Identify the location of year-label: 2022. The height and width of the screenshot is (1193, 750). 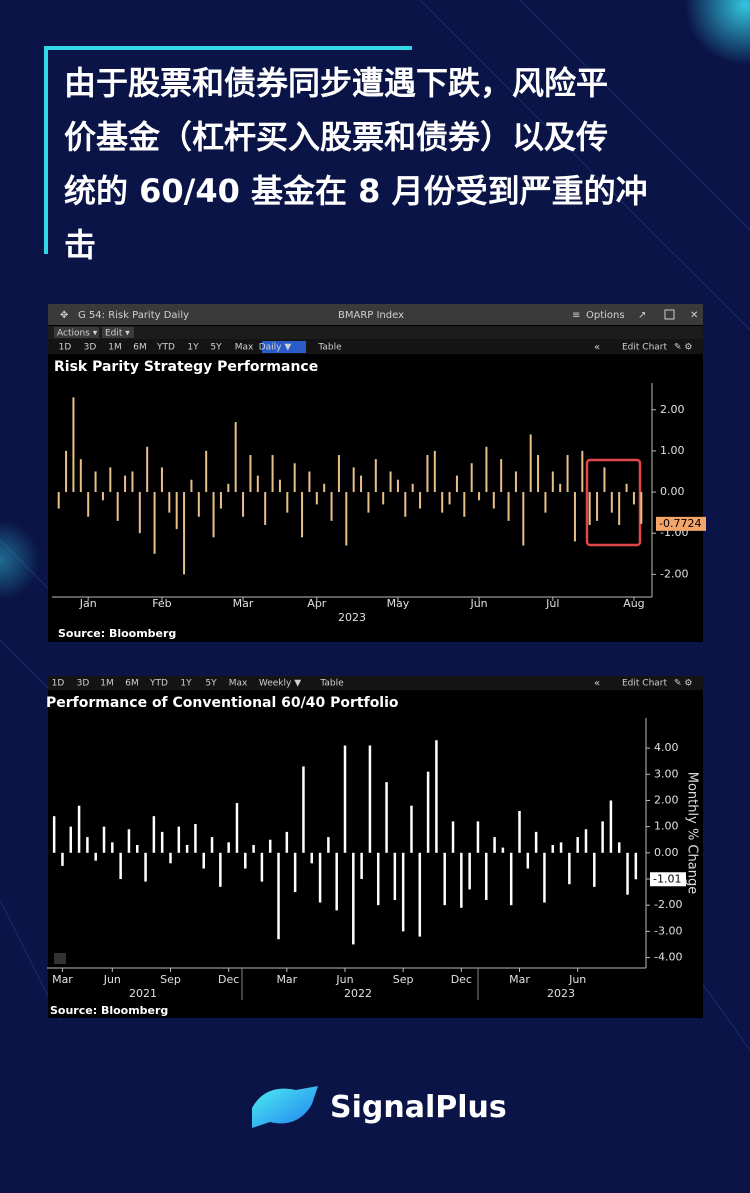
(358, 993).